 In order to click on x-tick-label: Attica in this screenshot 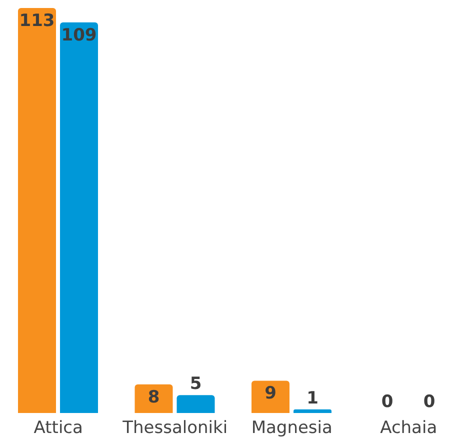, I will do `click(58, 428)`.